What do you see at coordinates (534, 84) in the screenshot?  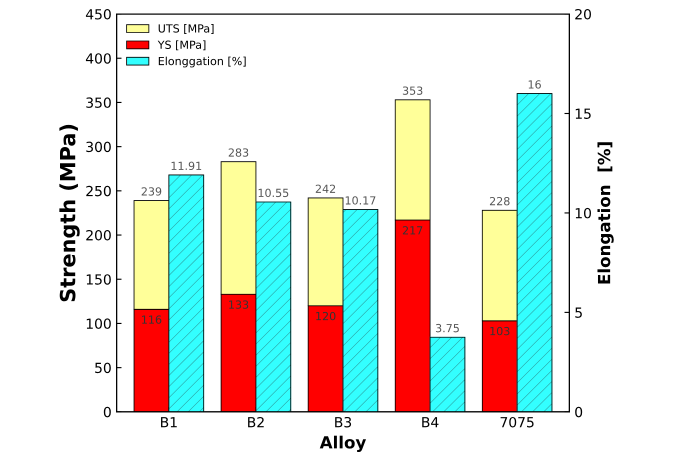 I see `data-label: 16` at bounding box center [534, 84].